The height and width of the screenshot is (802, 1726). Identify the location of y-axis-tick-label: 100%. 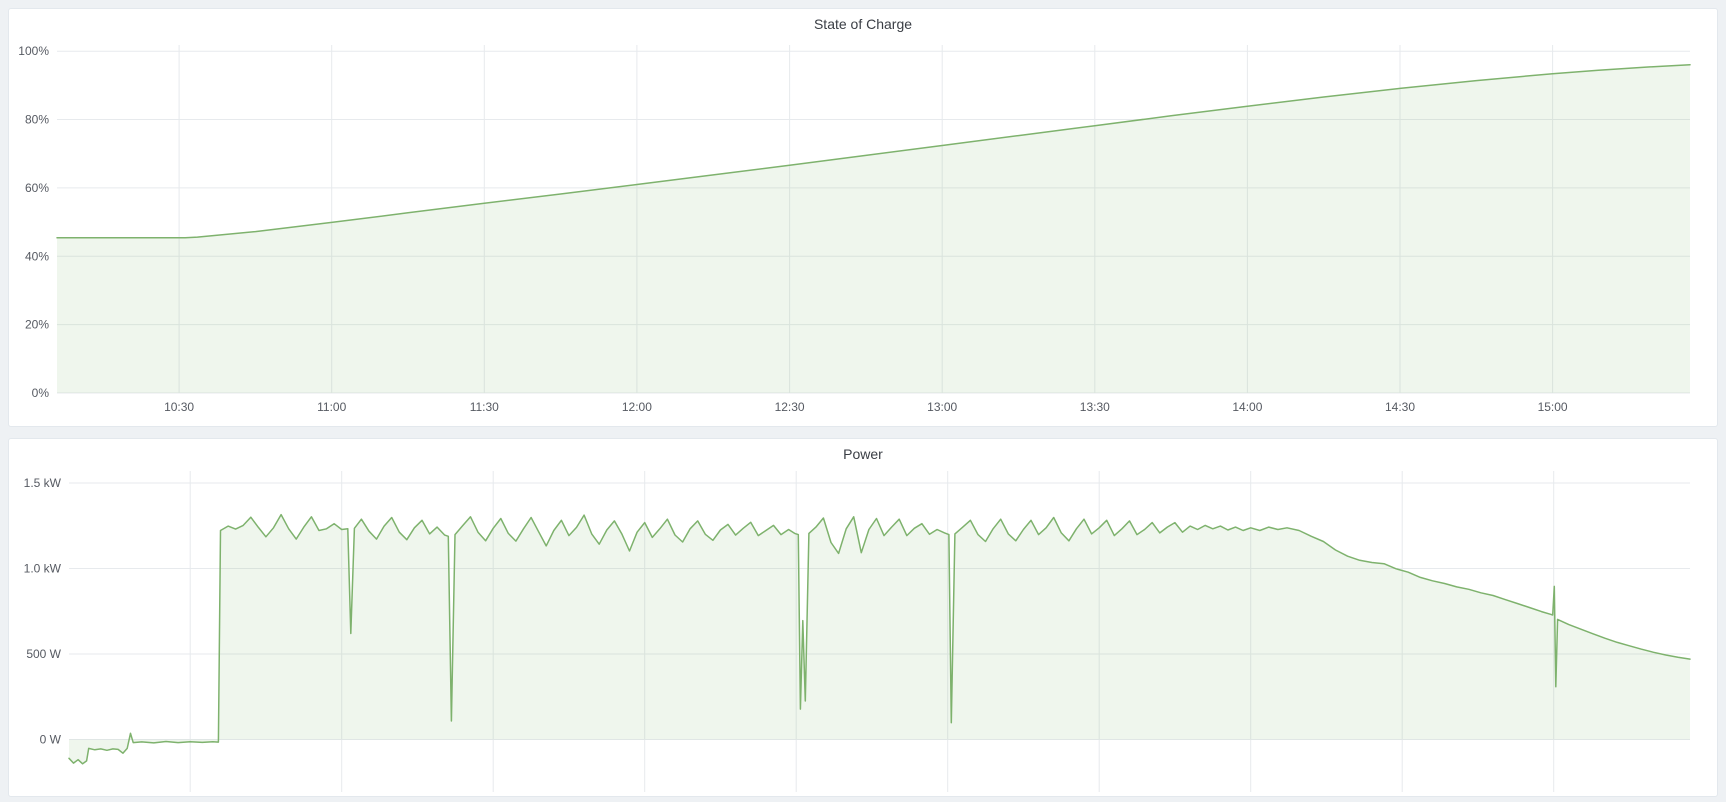
(33, 51).